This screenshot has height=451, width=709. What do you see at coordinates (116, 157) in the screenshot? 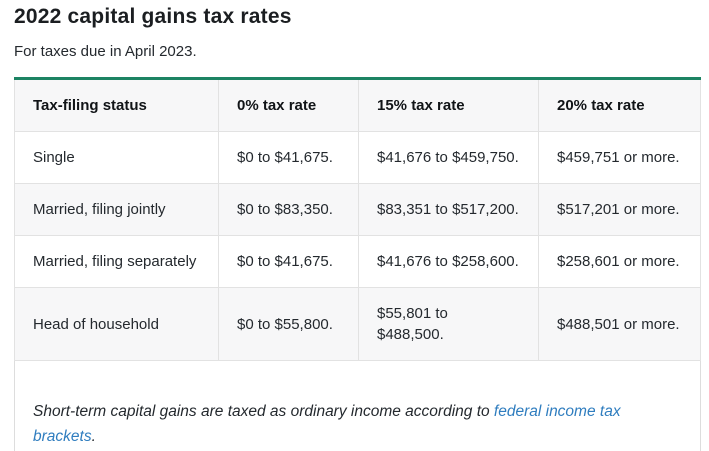
I see `table-cell: Single` at bounding box center [116, 157].